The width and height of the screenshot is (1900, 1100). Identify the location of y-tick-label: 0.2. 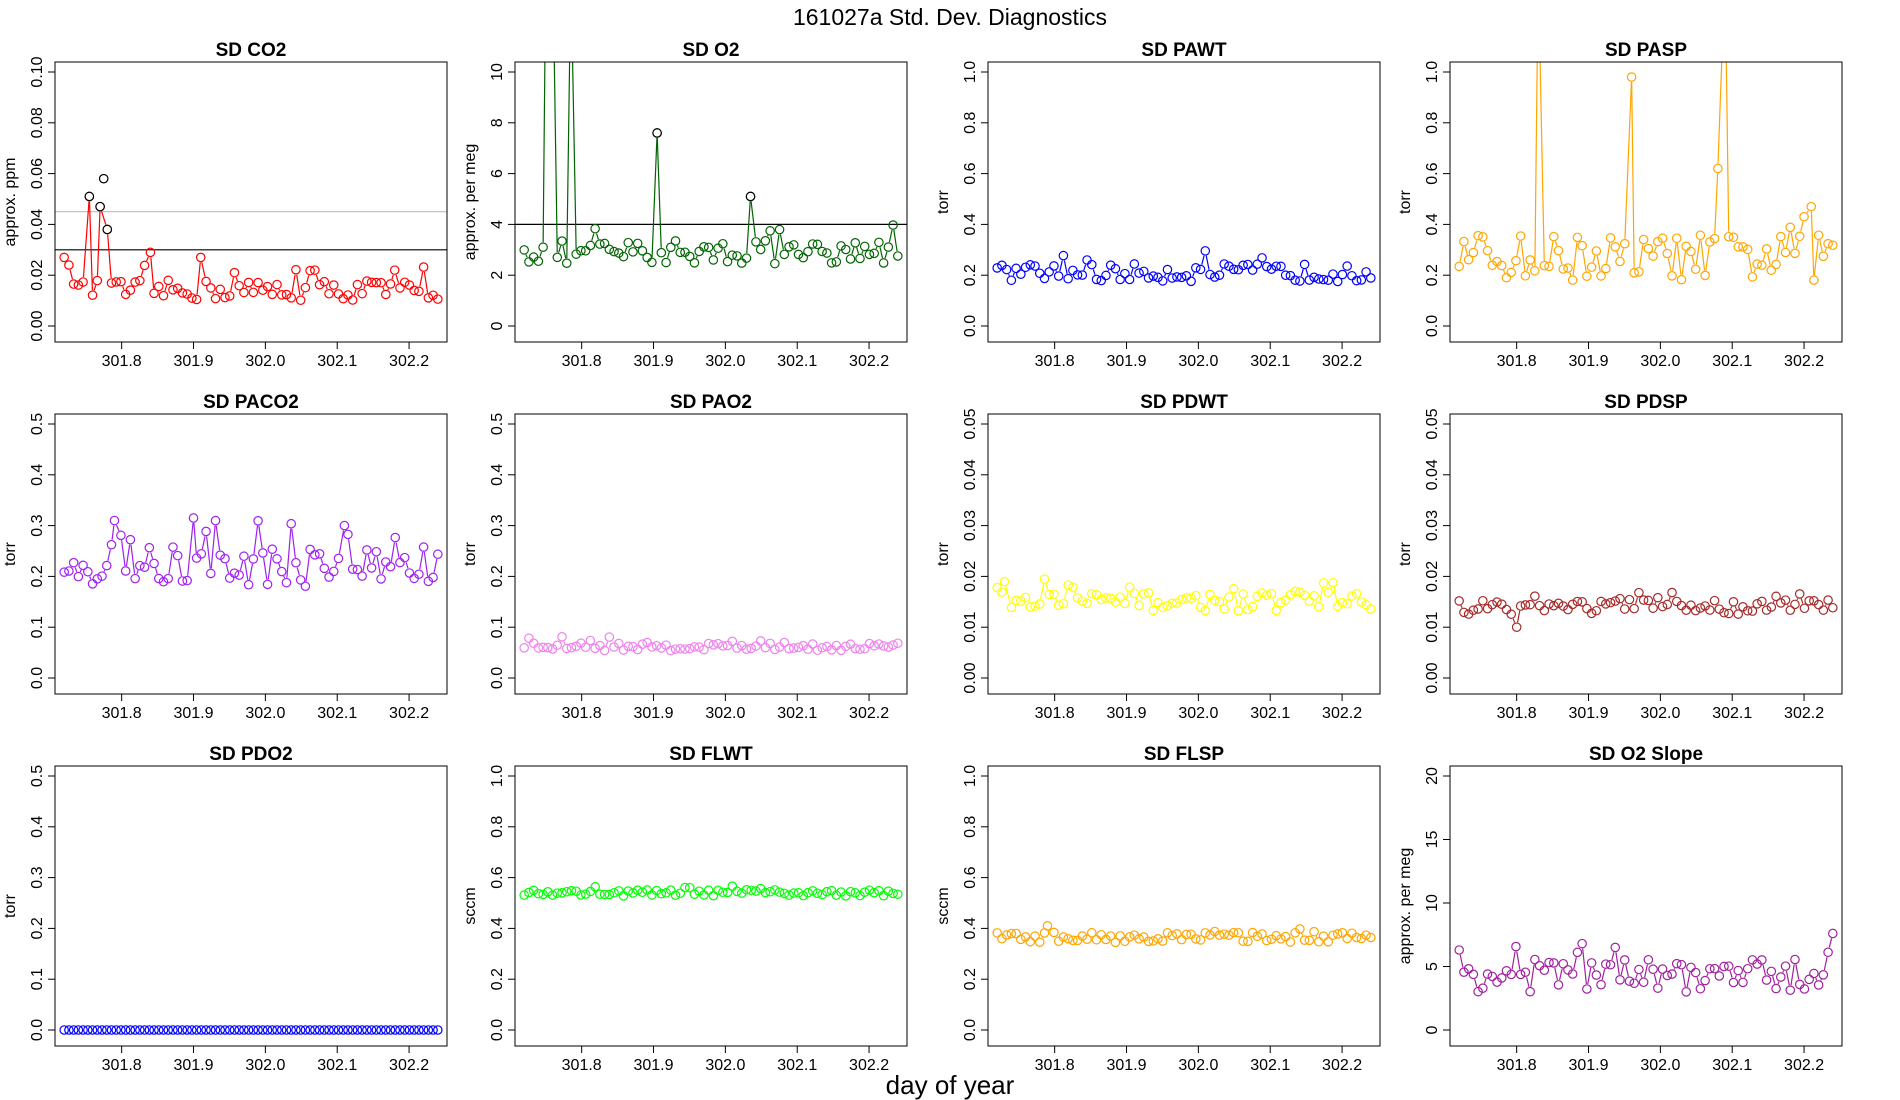
(37, 576).